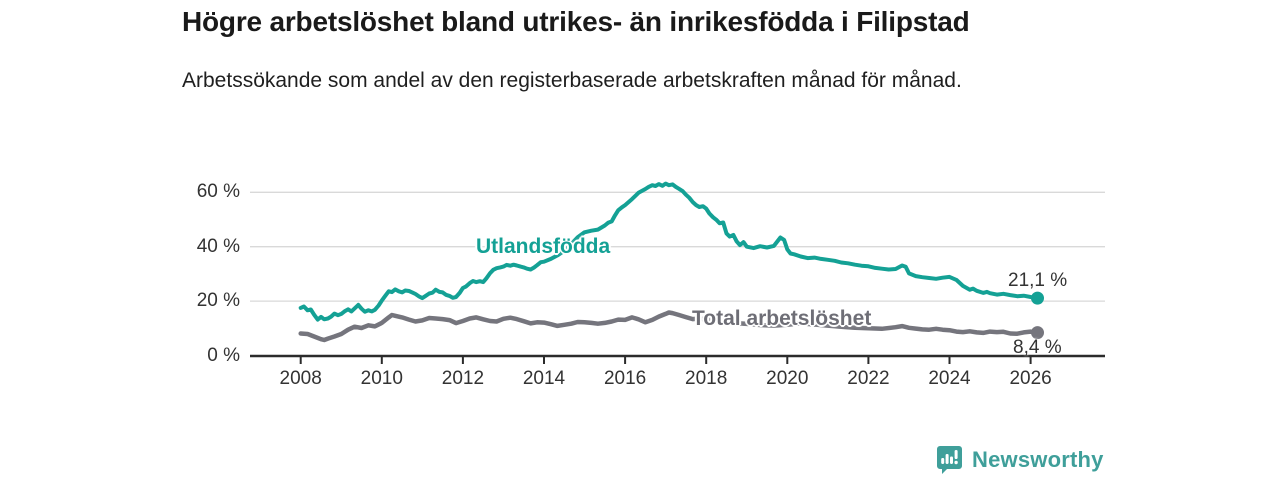 The image size is (1280, 480). I want to click on x-tick-label: 2024, so click(949, 378).